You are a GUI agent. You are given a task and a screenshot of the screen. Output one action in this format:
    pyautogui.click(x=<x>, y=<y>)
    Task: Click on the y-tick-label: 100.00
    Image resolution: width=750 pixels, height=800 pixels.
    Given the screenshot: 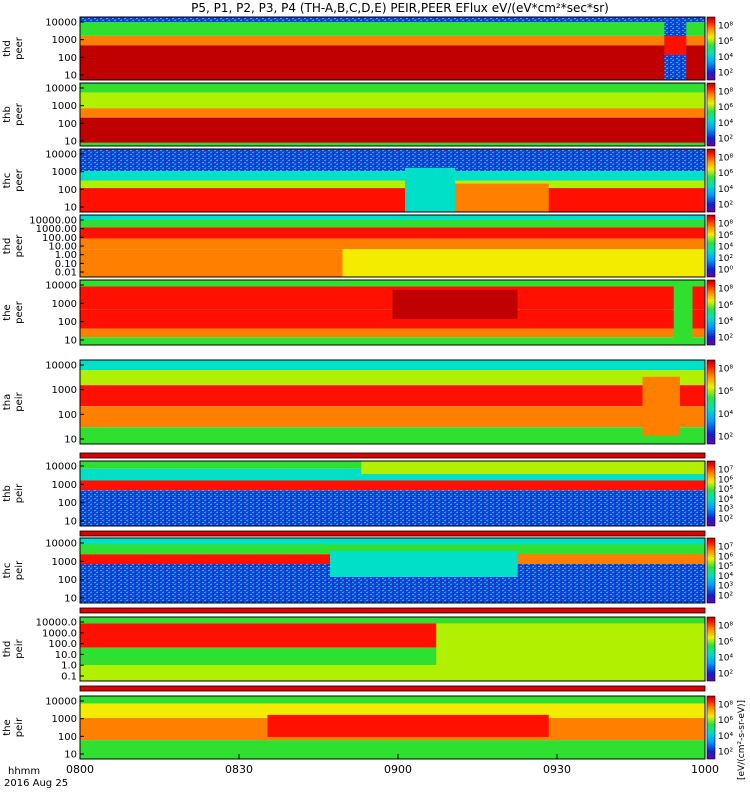 What is the action you would take?
    pyautogui.click(x=59, y=238)
    